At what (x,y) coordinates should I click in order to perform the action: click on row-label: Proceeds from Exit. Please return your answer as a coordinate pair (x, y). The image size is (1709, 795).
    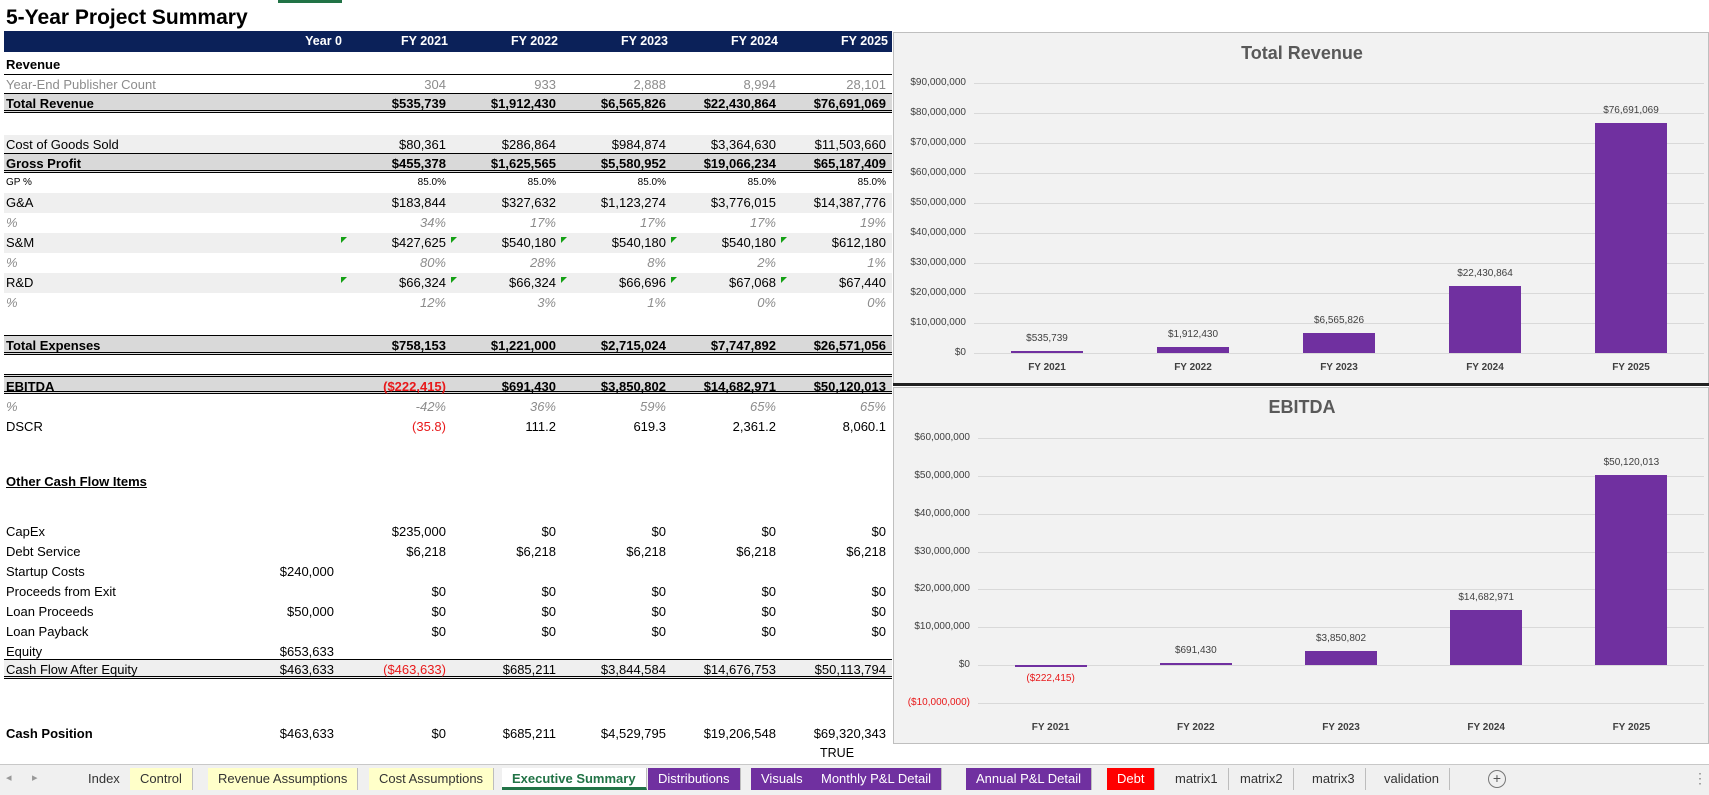
    Looking at the image, I should click on (61, 591).